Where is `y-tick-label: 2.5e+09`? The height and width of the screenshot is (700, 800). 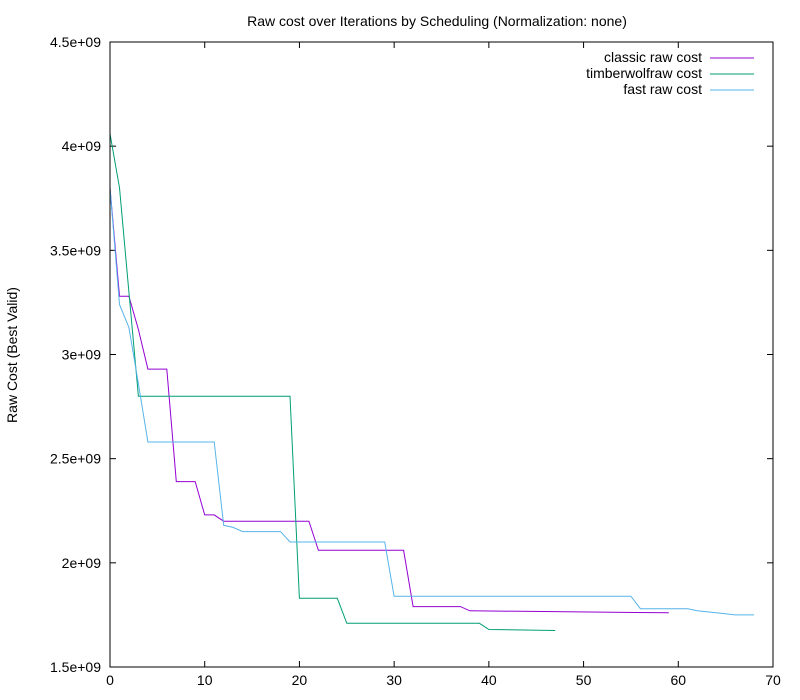
y-tick-label: 2.5e+09 is located at coordinates (75, 459).